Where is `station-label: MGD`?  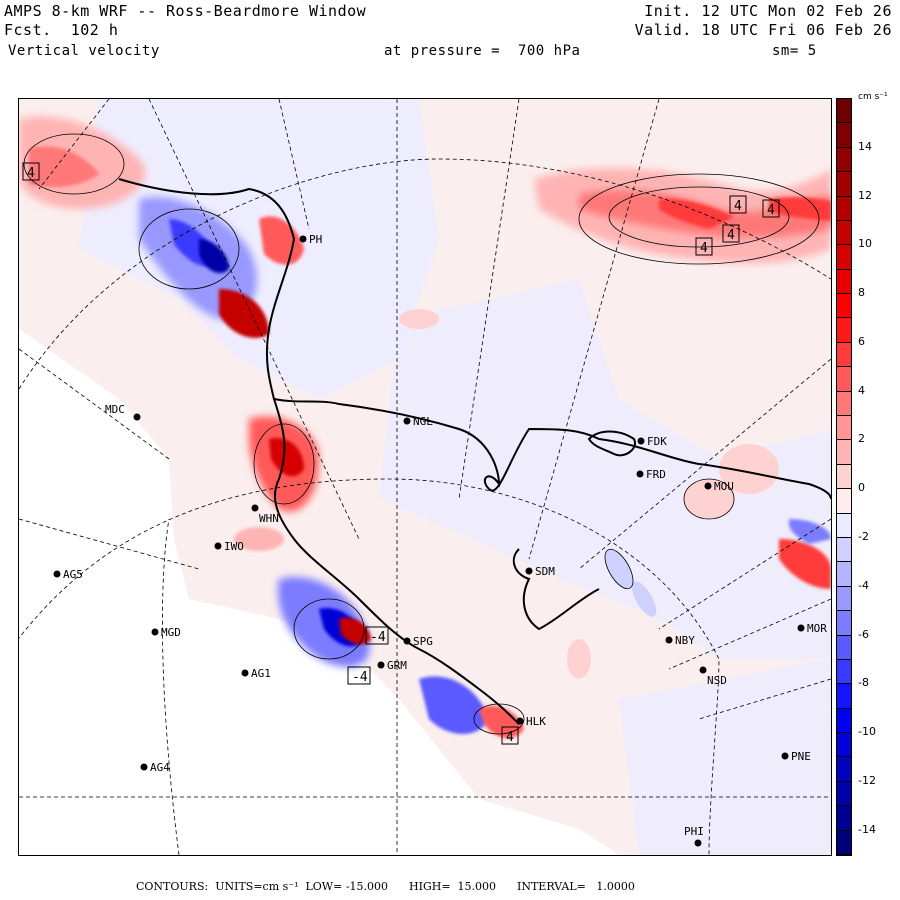
station-label: MGD is located at coordinates (171, 632).